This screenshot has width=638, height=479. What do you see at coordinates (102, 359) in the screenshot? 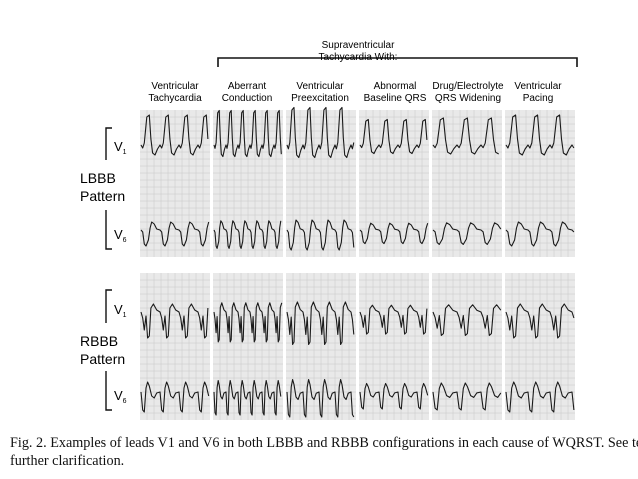
I see `rbbb-label-b: Pattern` at bounding box center [102, 359].